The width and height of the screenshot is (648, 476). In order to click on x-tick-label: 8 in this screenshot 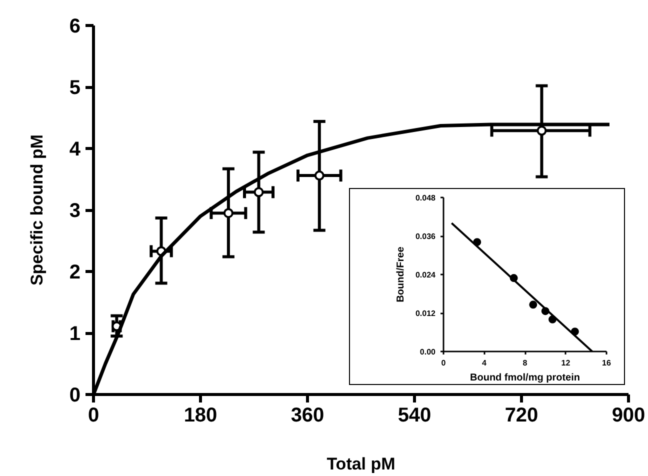, I will do `click(525, 363)`.